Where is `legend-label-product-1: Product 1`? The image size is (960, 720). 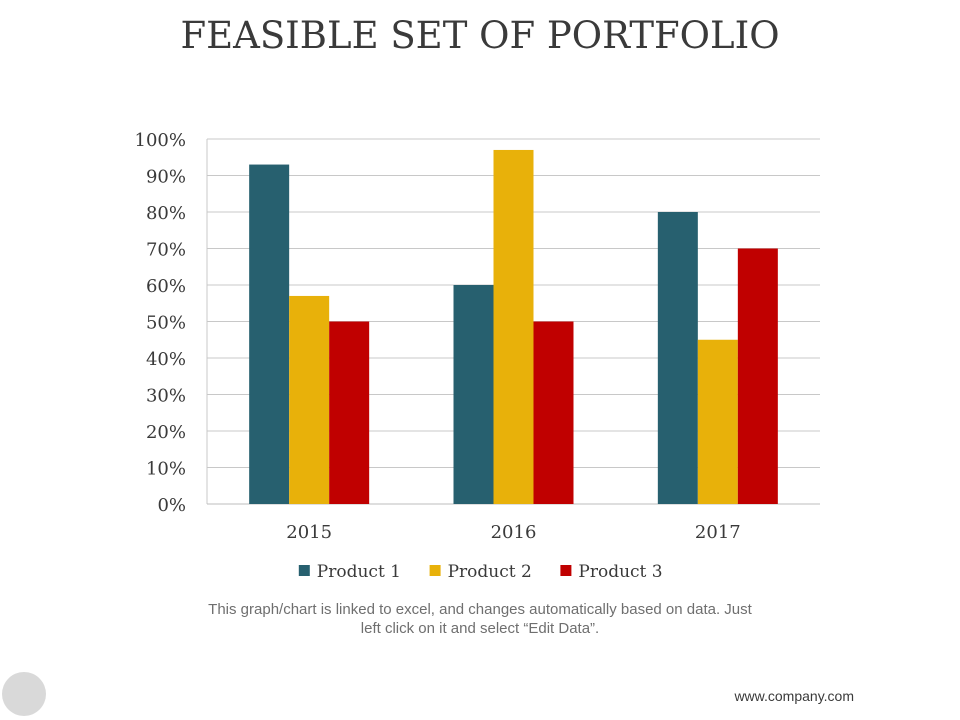 legend-label-product-1: Product 1 is located at coordinates (359, 572).